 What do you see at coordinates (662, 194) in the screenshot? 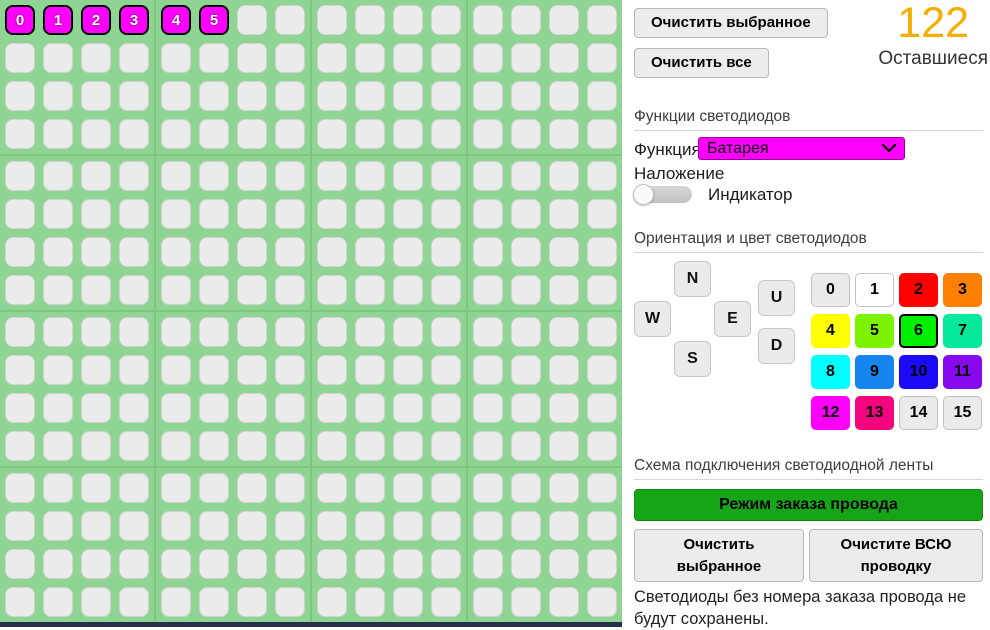
I see `overlay-toggle` at bounding box center [662, 194].